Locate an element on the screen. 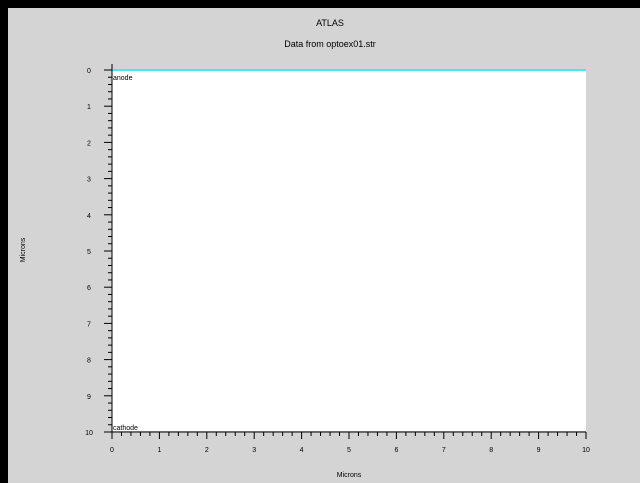 The height and width of the screenshot is (483, 640). y-tick-label: 4 is located at coordinates (89, 216).